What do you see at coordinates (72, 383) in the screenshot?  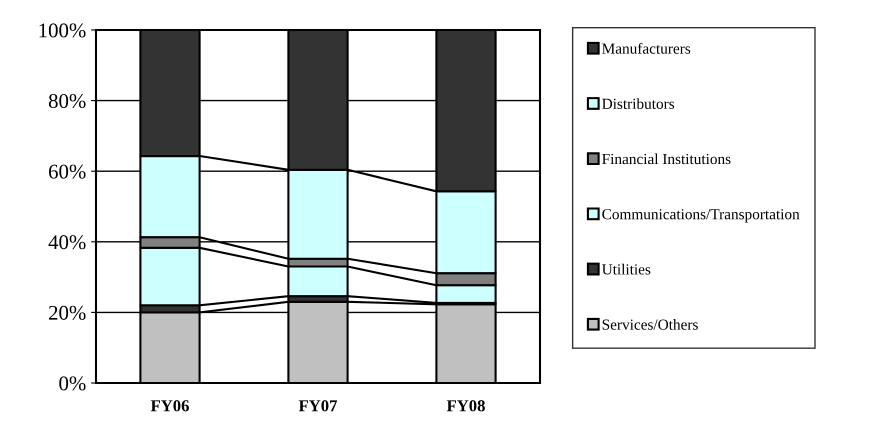 I see `y-tick-label: 0%` at bounding box center [72, 383].